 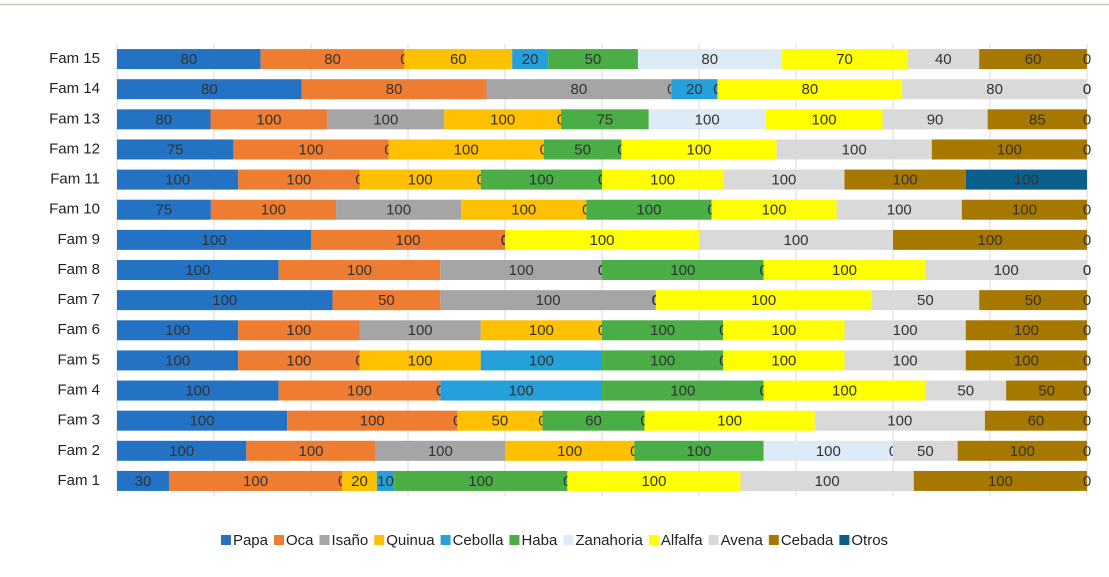 I want to click on y-tick-label: Fam 8, so click(x=78, y=269).